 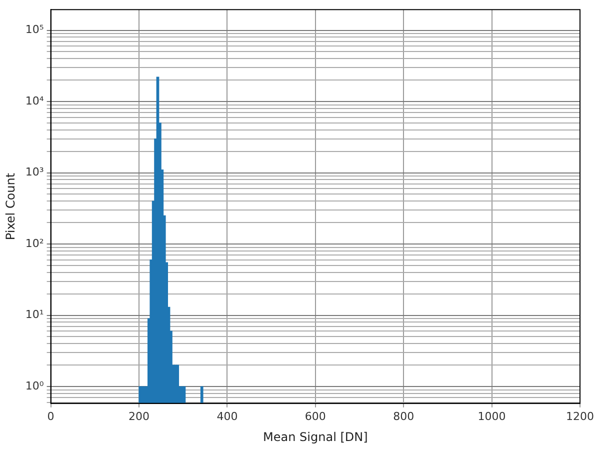 I want to click on x-tick-label: 200, so click(x=139, y=416).